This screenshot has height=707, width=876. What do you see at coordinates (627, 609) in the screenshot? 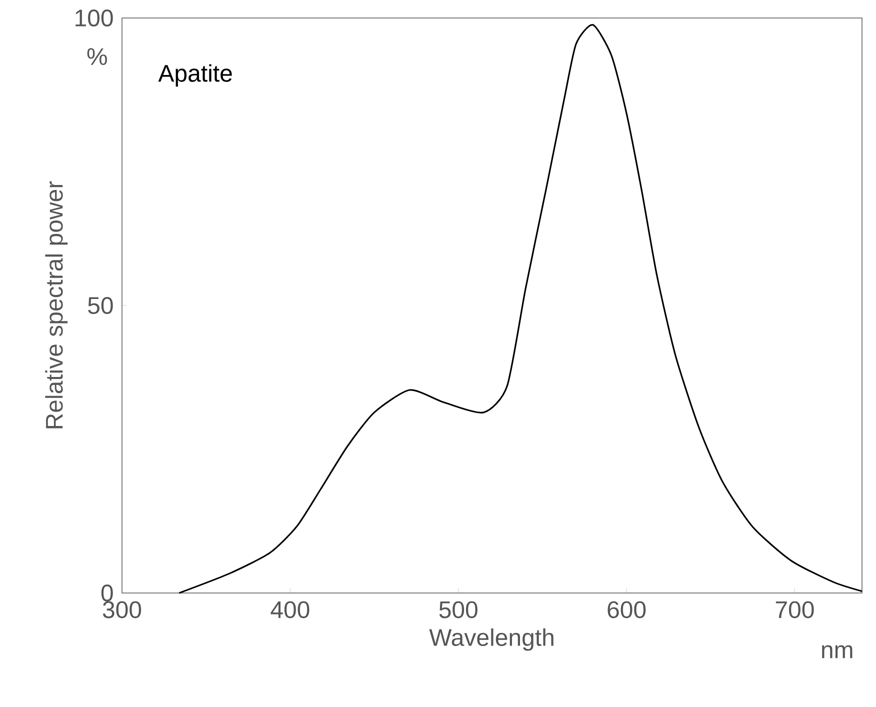
I see `x-tick-label: 600` at bounding box center [627, 609].